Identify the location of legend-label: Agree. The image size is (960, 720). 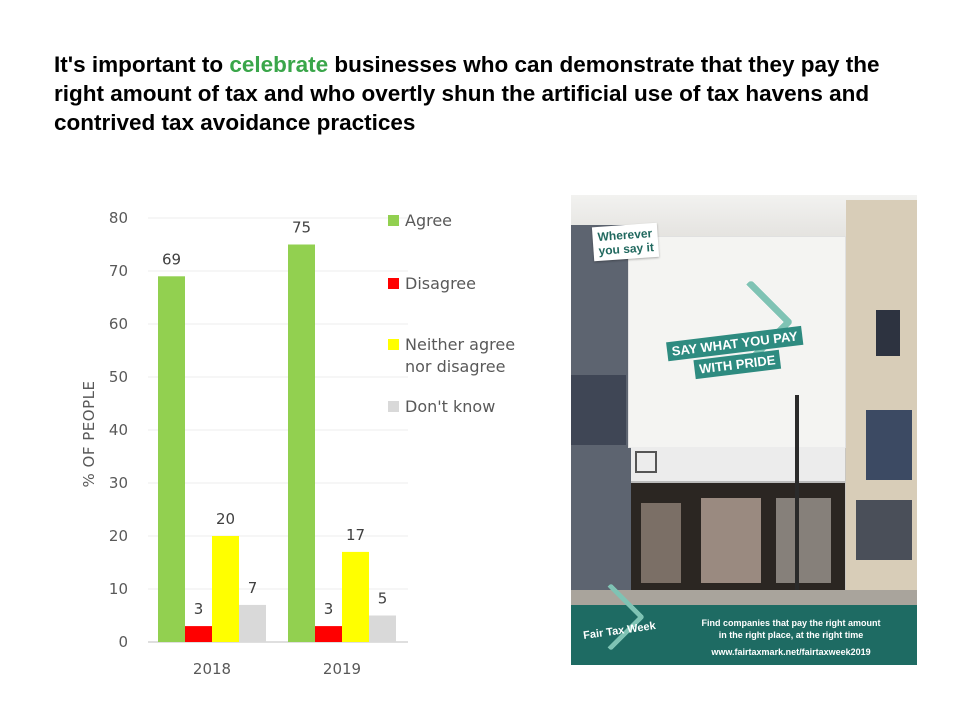
(428, 220).